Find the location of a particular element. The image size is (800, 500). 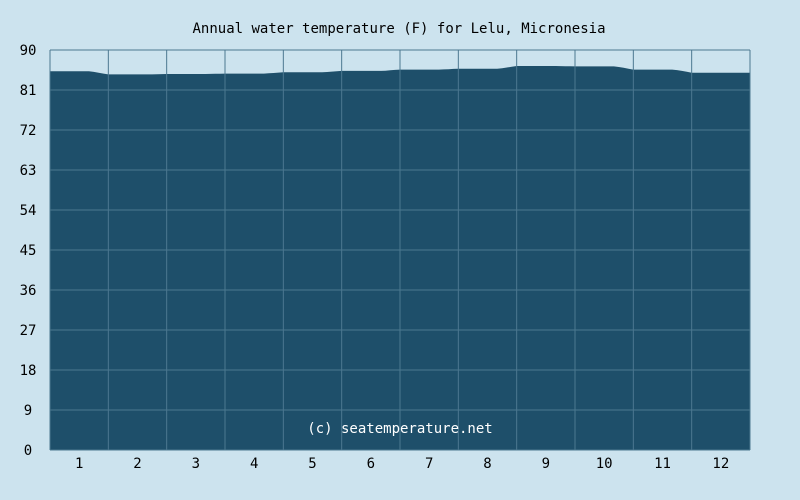

y-tick-label: 9 is located at coordinates (28, 411).